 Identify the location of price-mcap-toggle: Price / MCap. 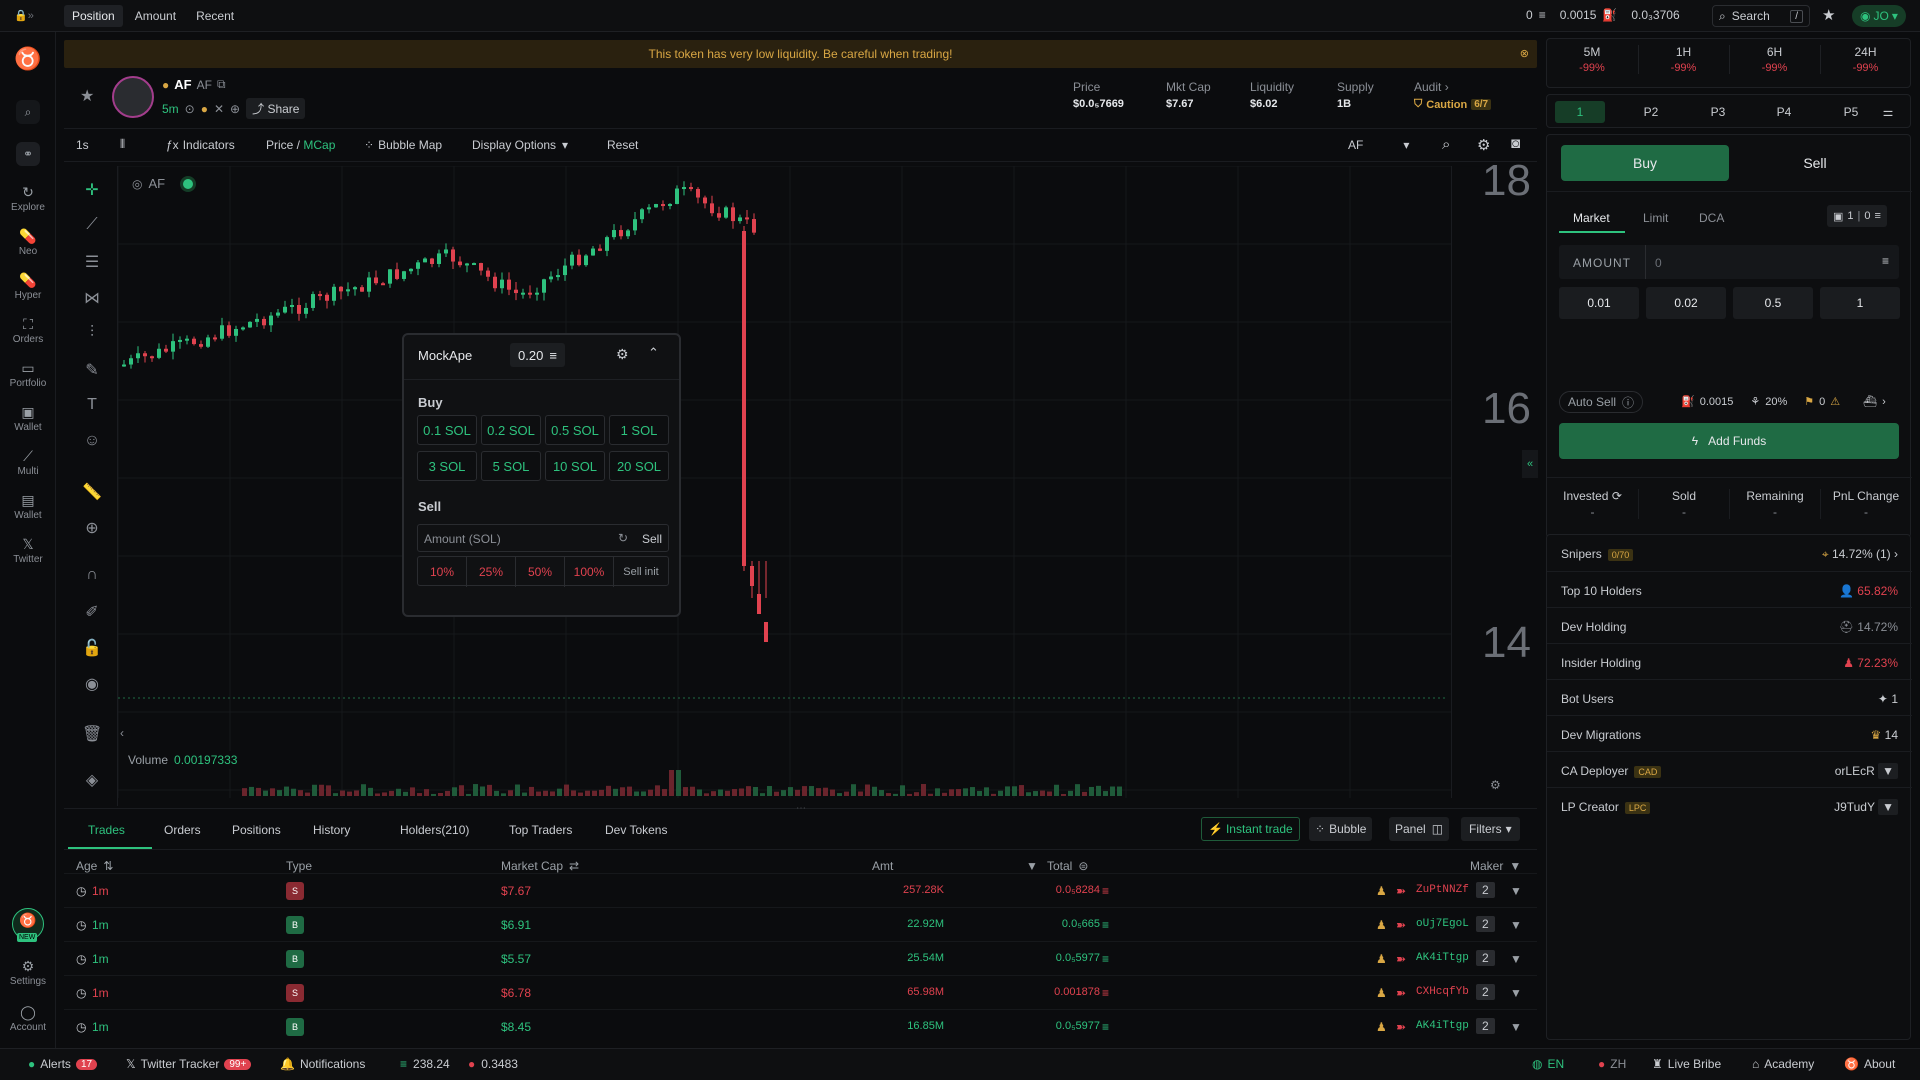
(301, 145).